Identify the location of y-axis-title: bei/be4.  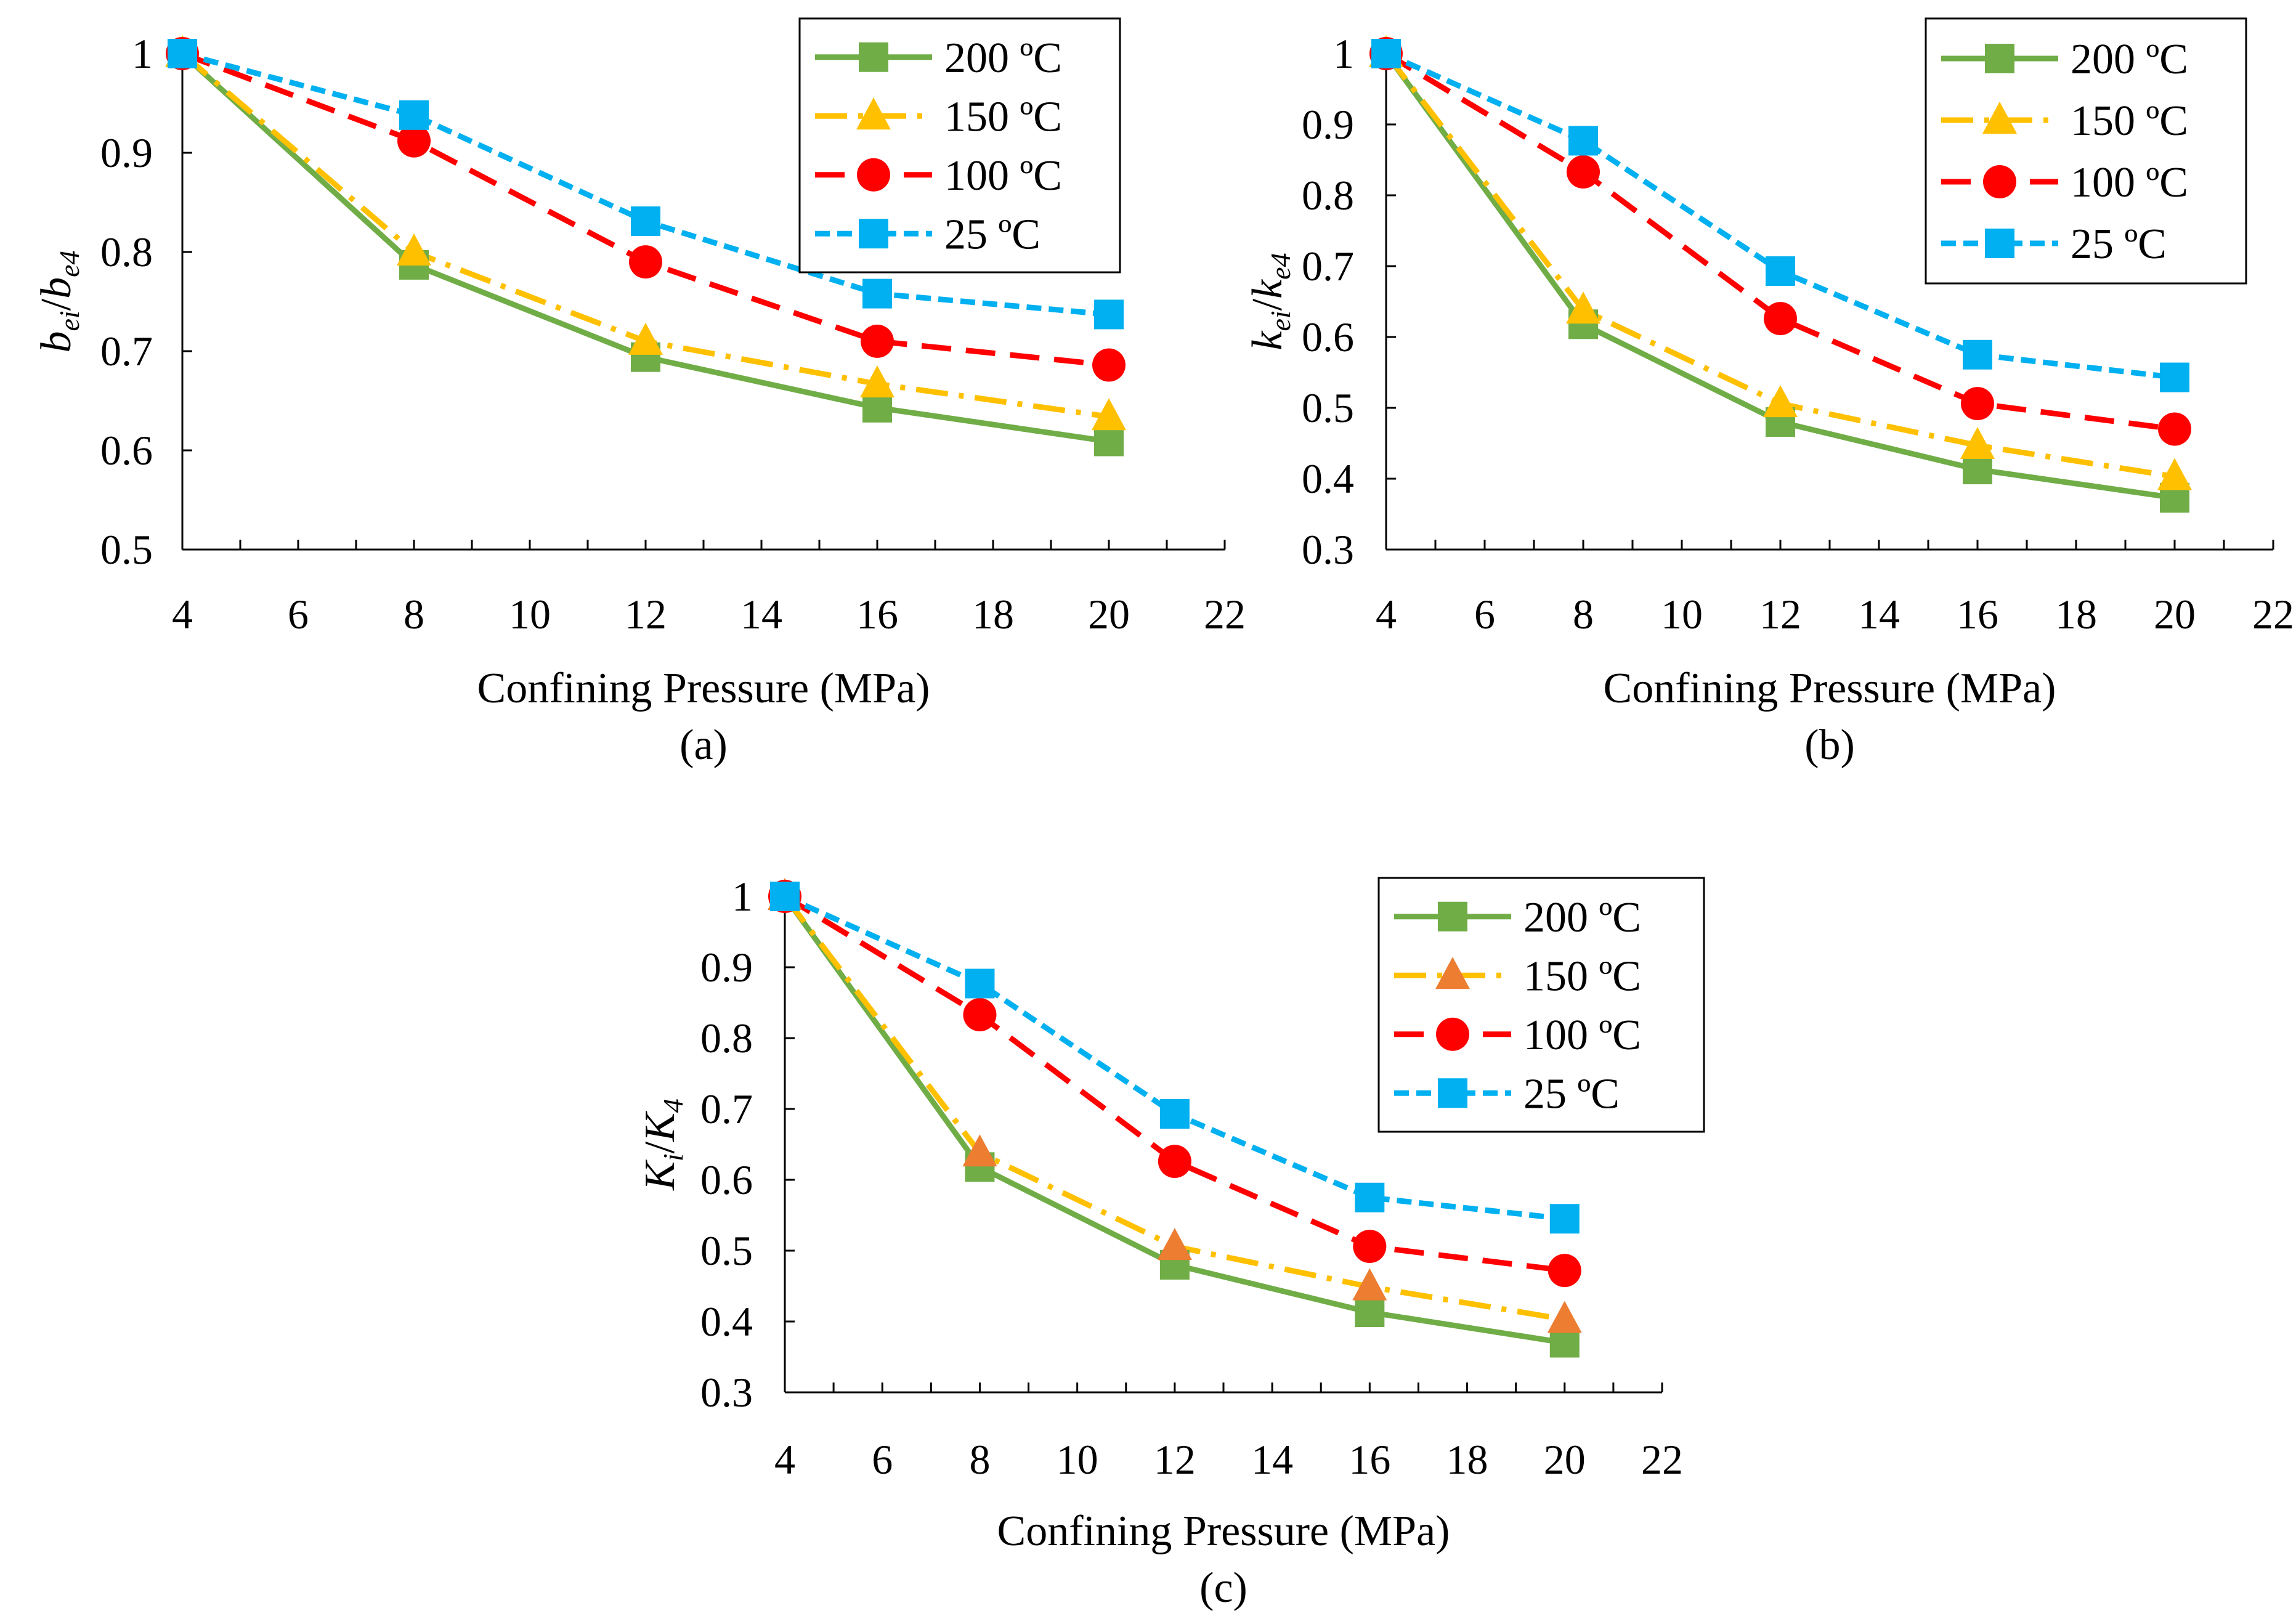
(59, 301).